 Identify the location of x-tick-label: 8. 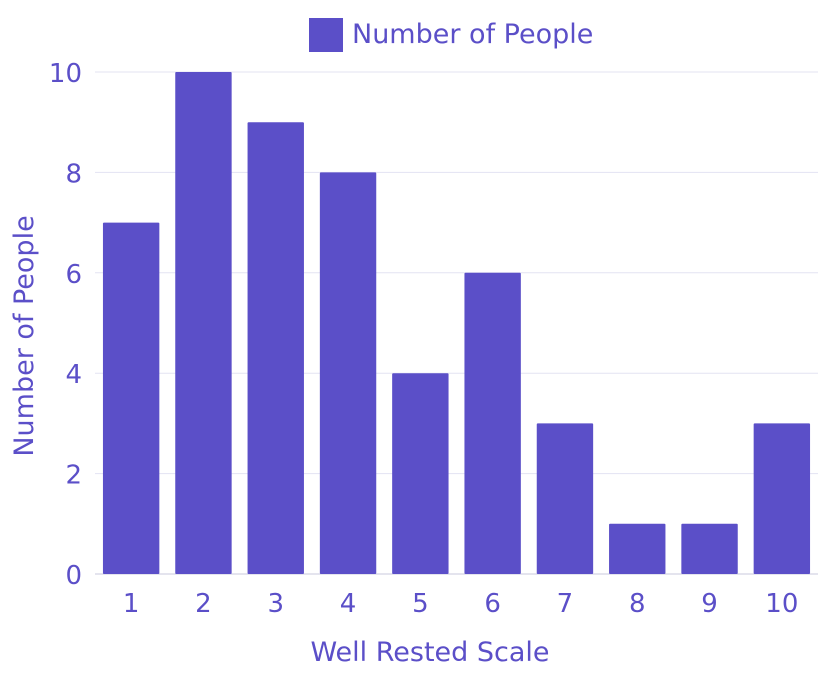
(637, 604).